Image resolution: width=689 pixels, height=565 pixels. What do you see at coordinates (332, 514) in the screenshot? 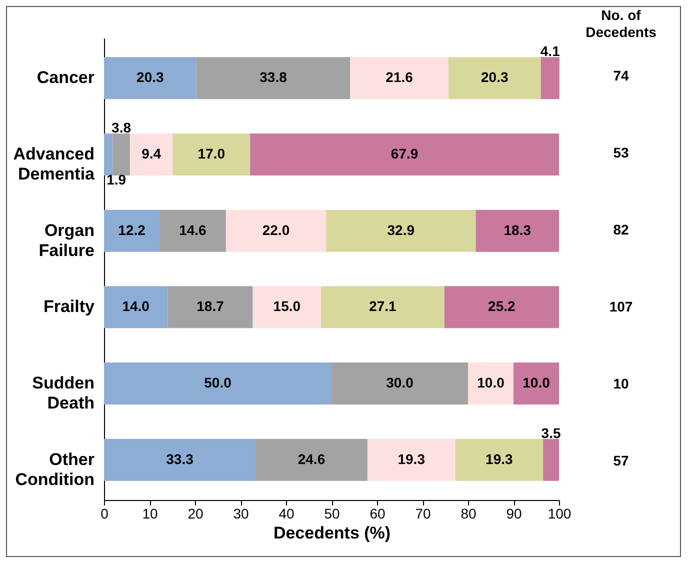
I see `x-tick-label: 50` at bounding box center [332, 514].